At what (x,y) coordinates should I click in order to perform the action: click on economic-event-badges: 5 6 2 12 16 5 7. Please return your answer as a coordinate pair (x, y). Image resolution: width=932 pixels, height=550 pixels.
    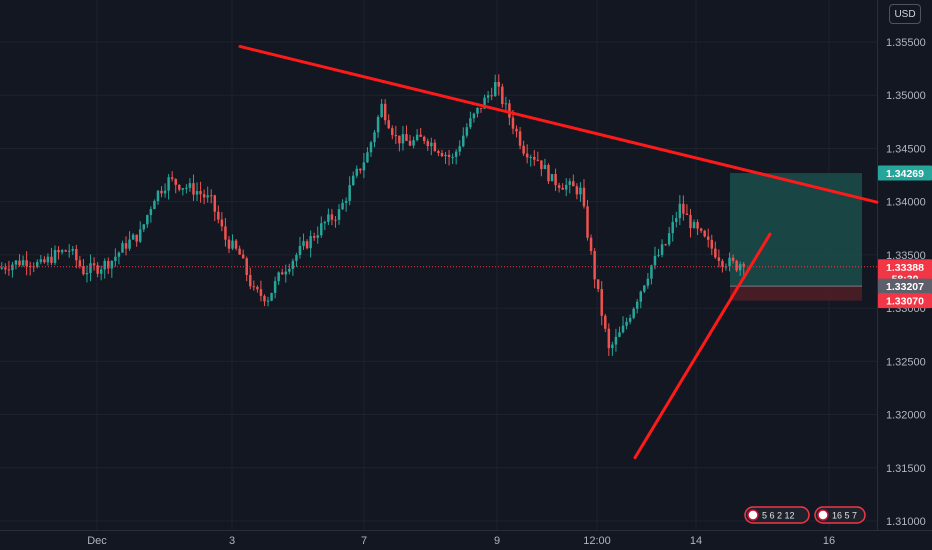
    Looking at the image, I should click on (805, 515).